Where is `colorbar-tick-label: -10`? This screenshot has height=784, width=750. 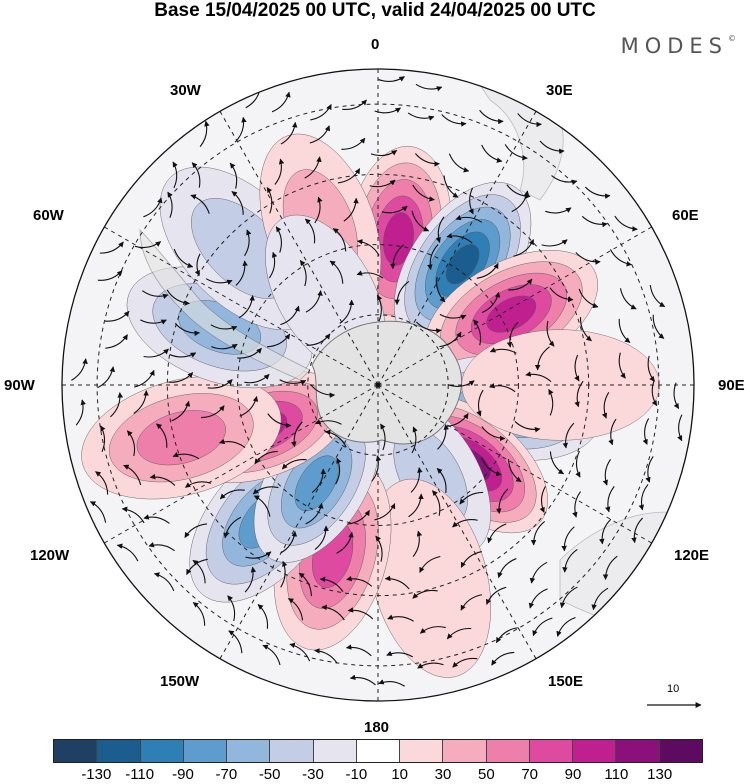 colorbar-tick-label: -10 is located at coordinates (356, 774).